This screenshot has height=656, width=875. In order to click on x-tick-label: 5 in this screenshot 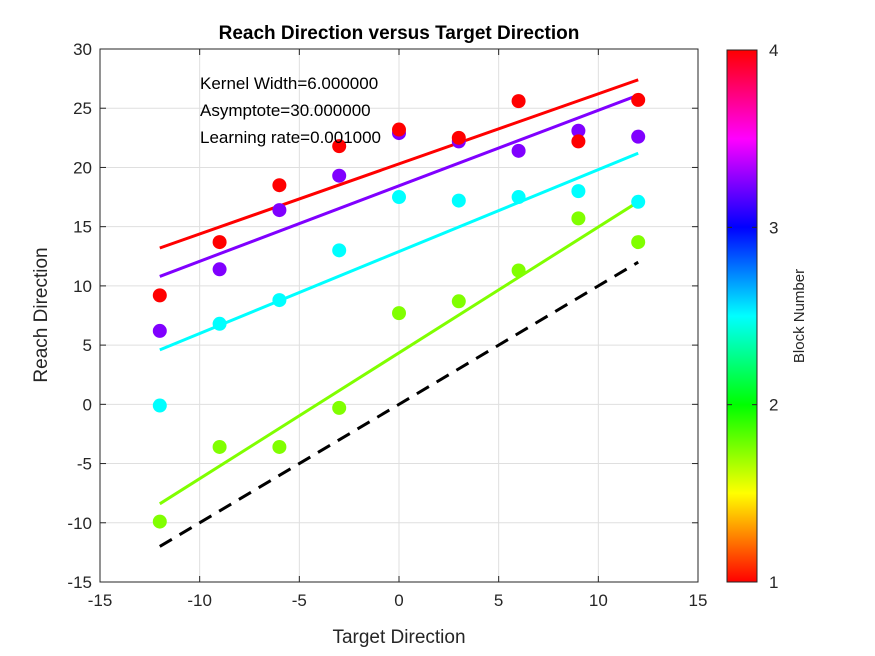, I will do `click(498, 600)`.